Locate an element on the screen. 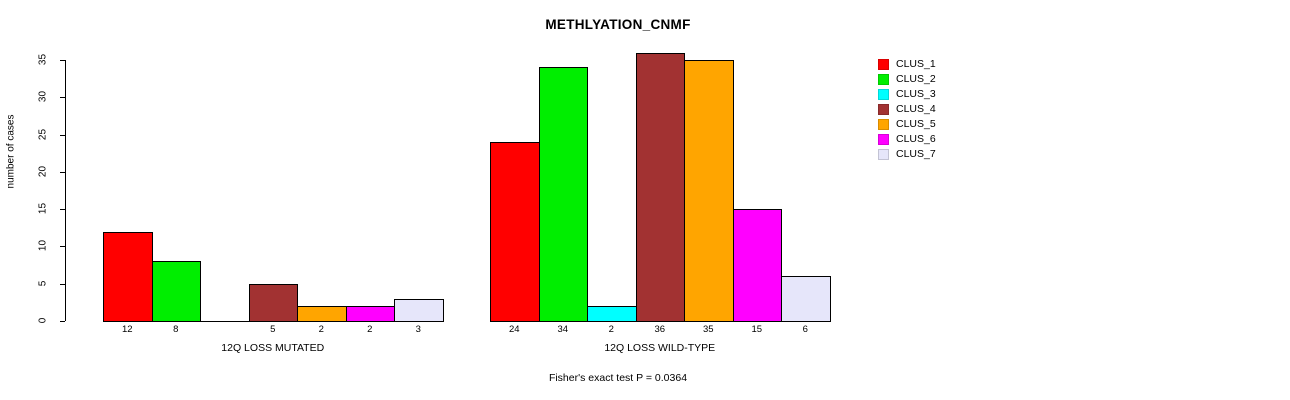 This screenshot has height=400, width=1290. legend-item: CLUS_2 is located at coordinates (907, 79).